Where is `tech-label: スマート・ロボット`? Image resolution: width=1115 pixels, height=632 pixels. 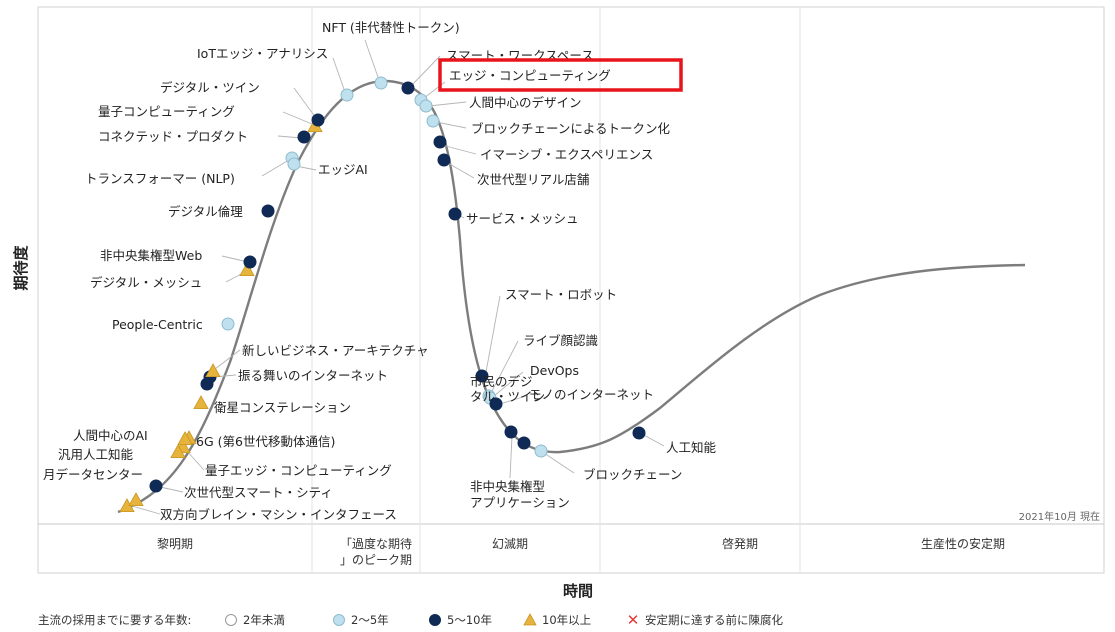 tech-label: スマート・ロボット is located at coordinates (561, 294).